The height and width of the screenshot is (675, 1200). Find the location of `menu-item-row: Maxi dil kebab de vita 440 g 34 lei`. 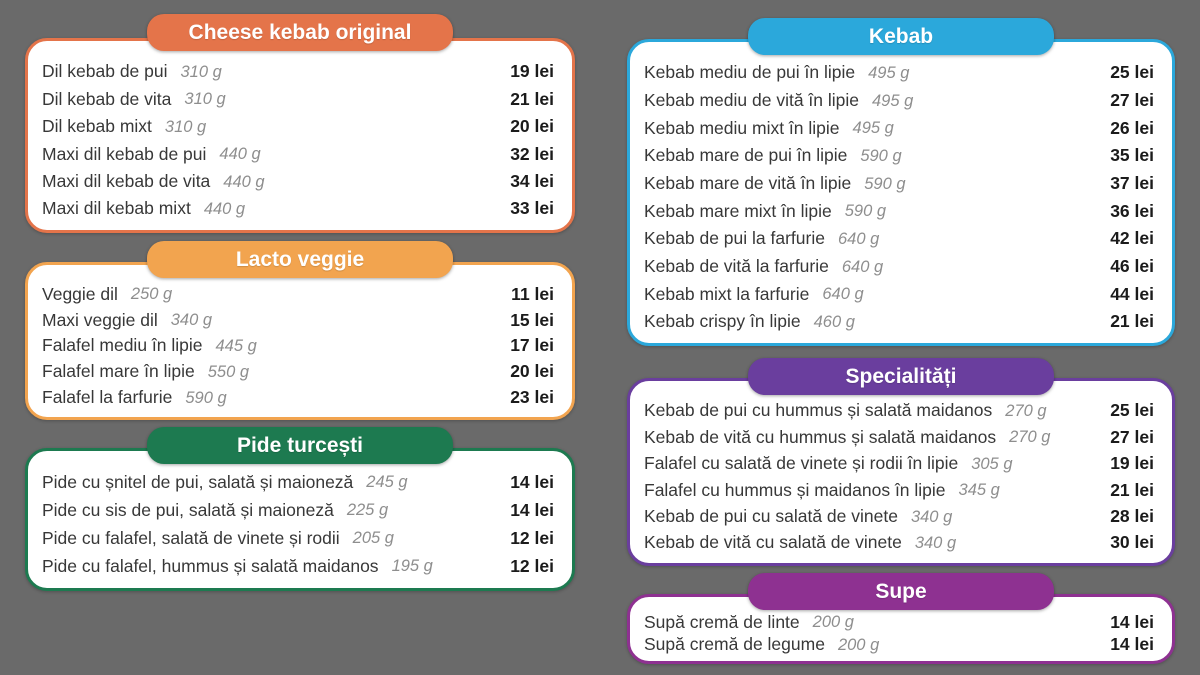

menu-item-row: Maxi dil kebab de vita 440 g 34 lei is located at coordinates (298, 181).